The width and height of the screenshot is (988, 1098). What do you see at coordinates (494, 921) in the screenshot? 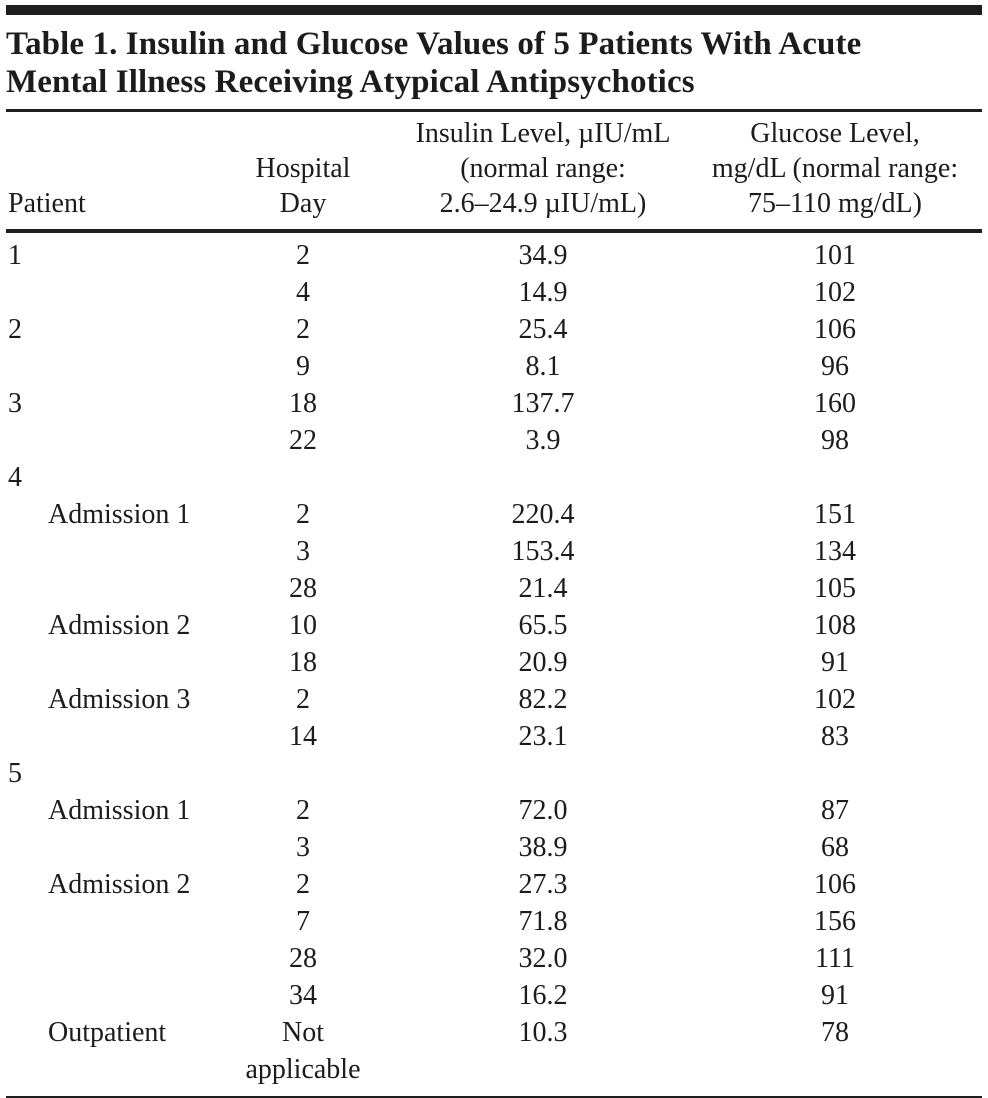
I see `table-row: 7 71.8 156` at bounding box center [494, 921].